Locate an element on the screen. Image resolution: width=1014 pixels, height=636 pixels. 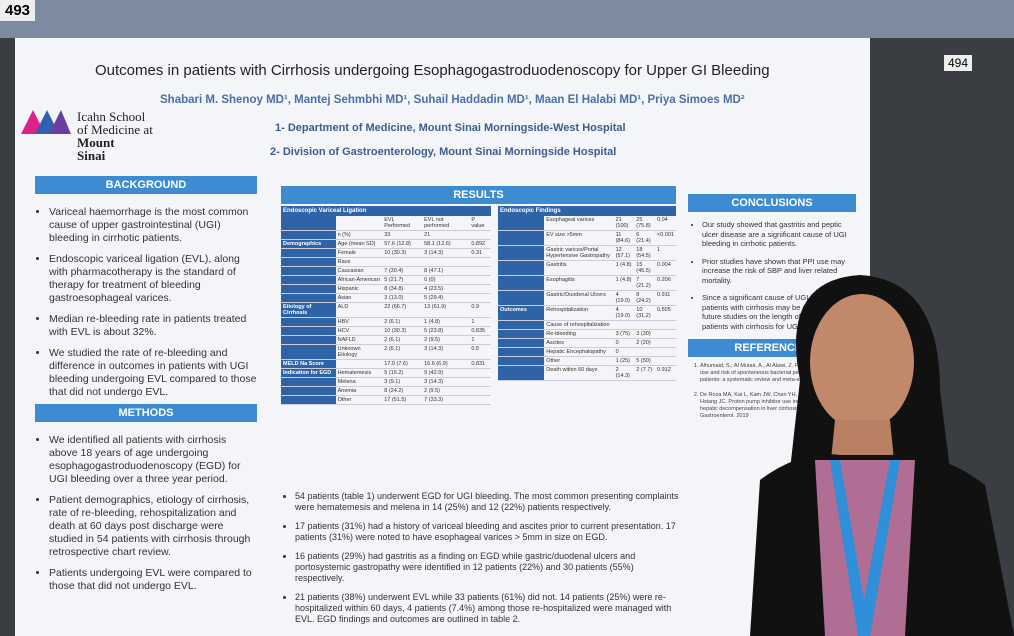
cell: 7 (33.3) is located at coordinates (446, 400).